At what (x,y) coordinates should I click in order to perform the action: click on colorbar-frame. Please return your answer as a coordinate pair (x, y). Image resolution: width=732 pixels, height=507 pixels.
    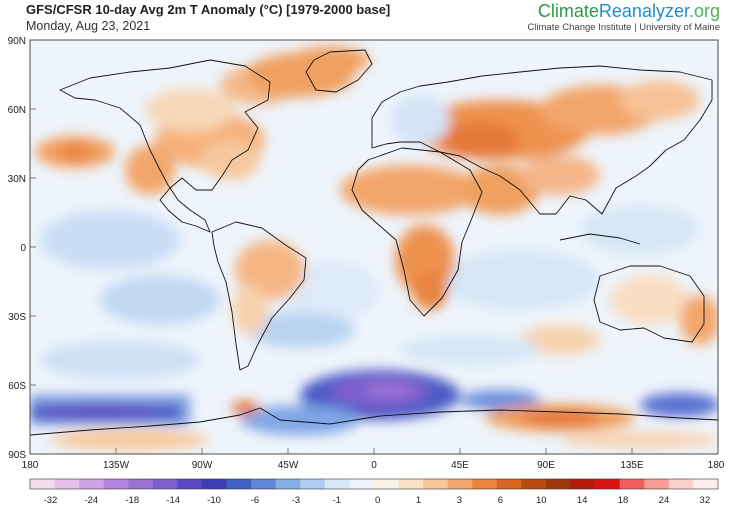
    Looking at the image, I should click on (374, 484).